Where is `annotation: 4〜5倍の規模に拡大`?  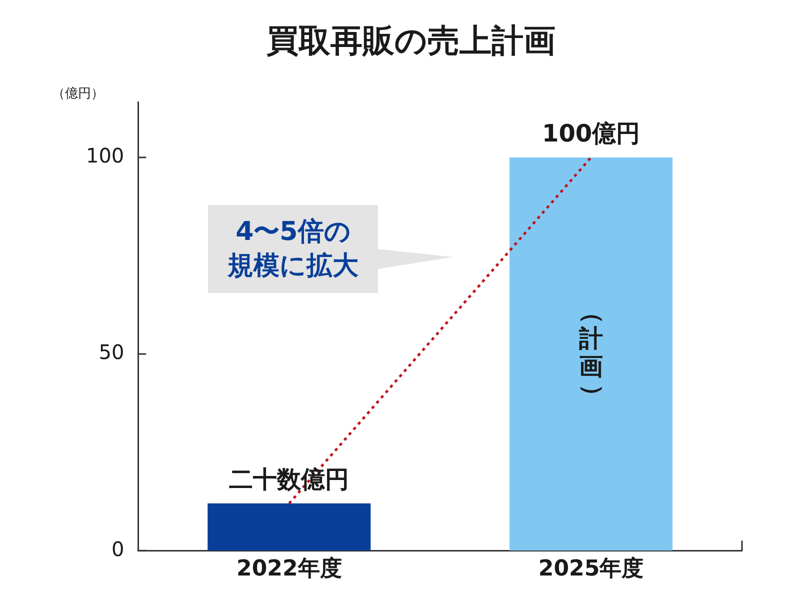 annotation: 4〜5倍の規模に拡大 is located at coordinates (293, 250).